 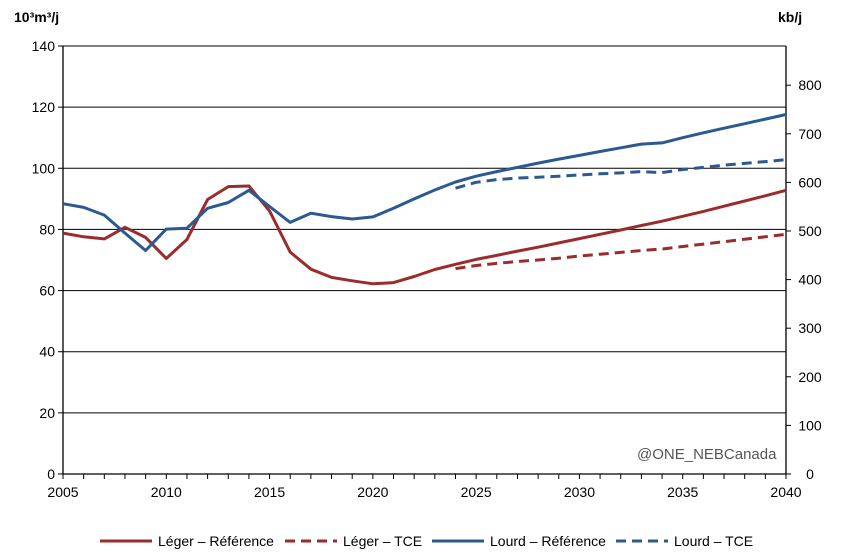 I want to click on y-left-tick-label: 100, so click(x=44, y=168).